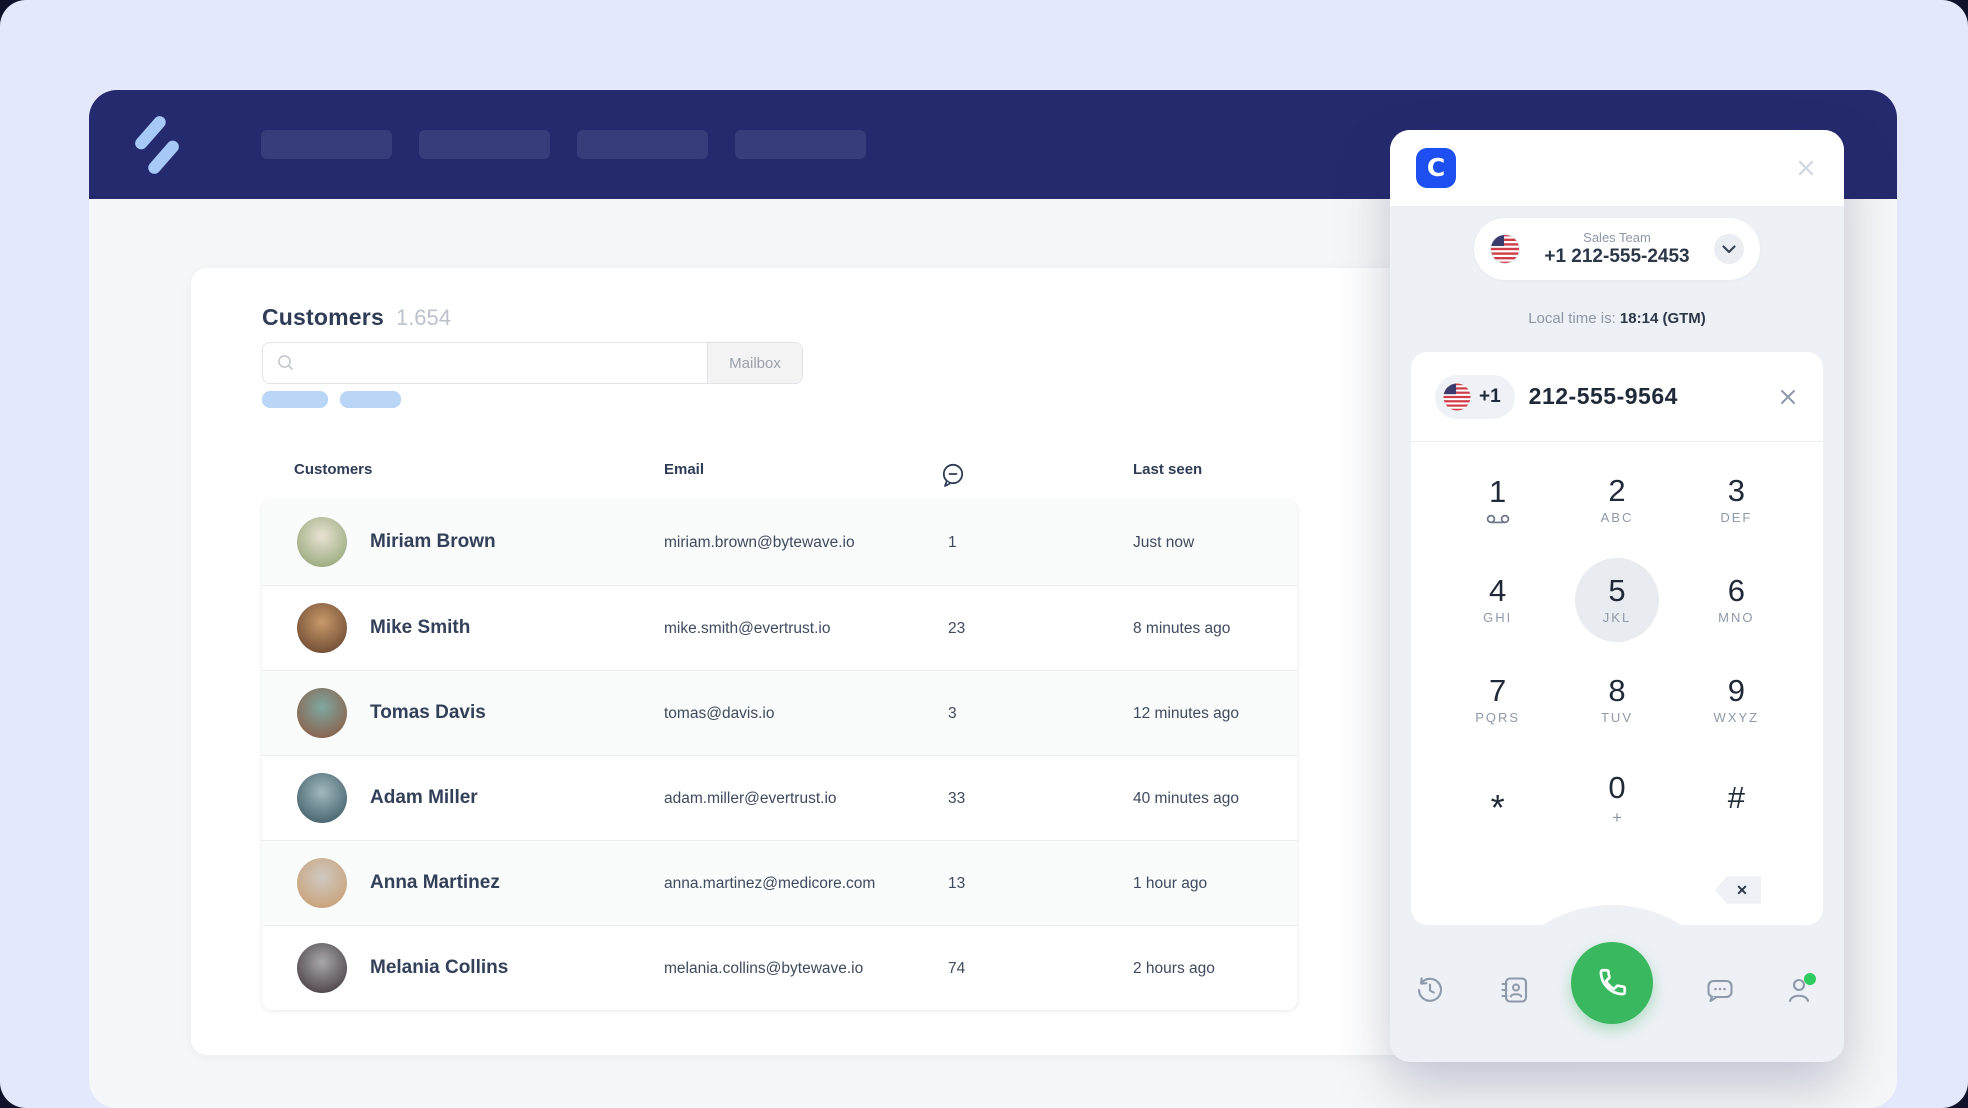 This screenshot has width=1968, height=1108. Describe the element at coordinates (1617, 256) in the screenshot. I see `line-number: +1 212-555-2453` at that location.